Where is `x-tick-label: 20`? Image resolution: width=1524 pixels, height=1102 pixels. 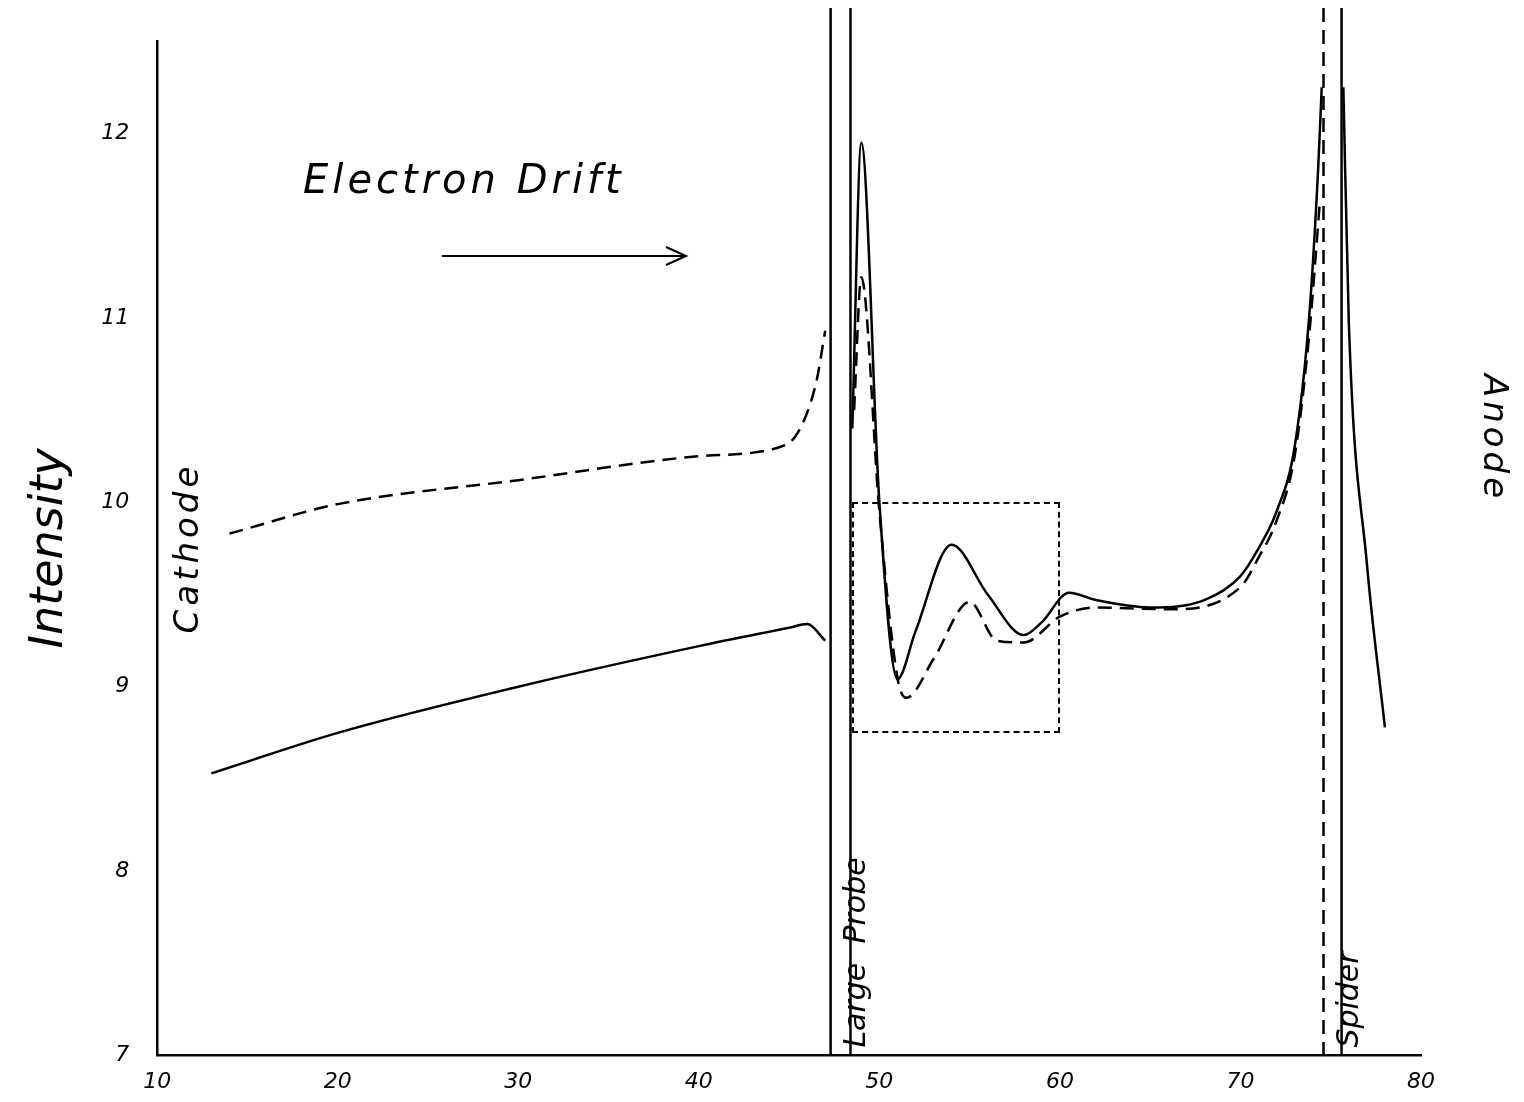 x-tick-label: 20 is located at coordinates (337, 1080).